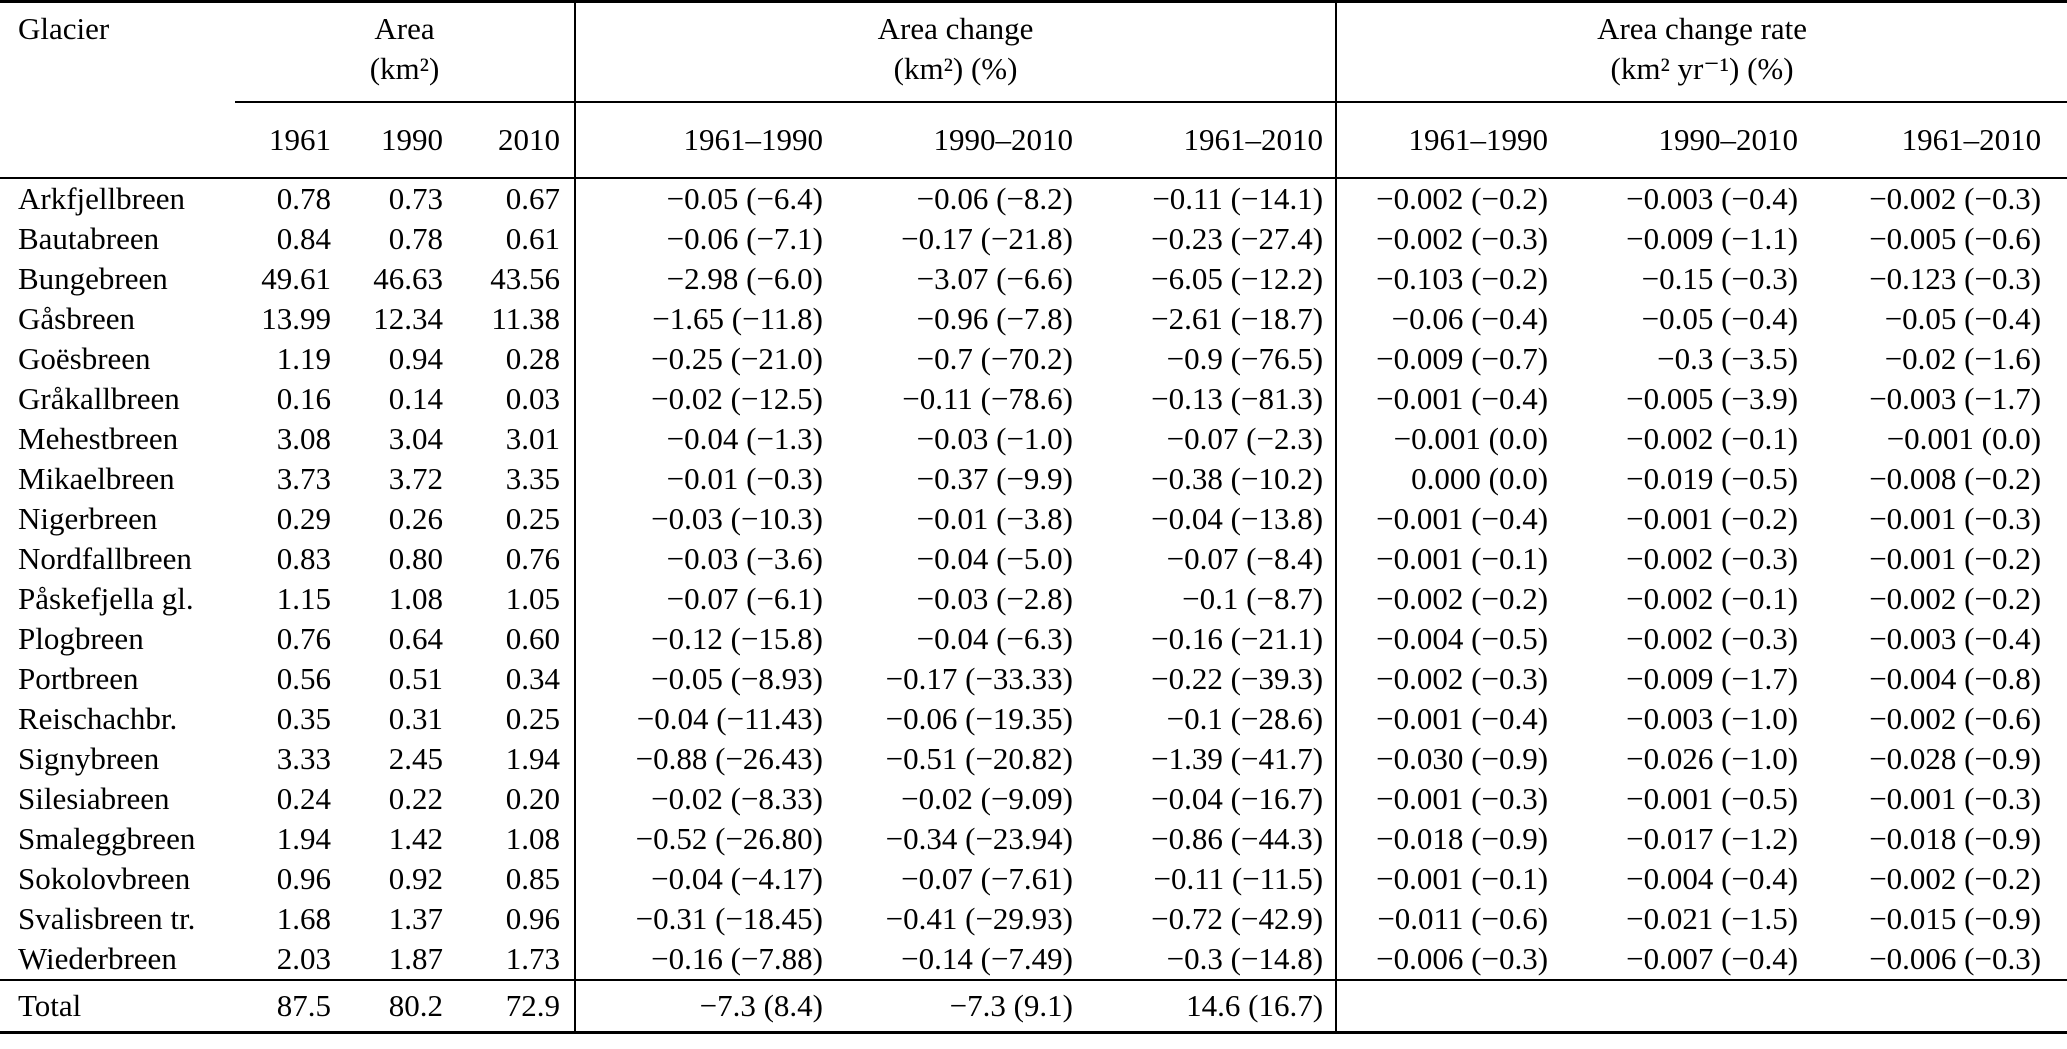 The image size is (2067, 1049). I want to click on rate-1990-2010-cell: −0.3 (−3.5), so click(1728, 358).